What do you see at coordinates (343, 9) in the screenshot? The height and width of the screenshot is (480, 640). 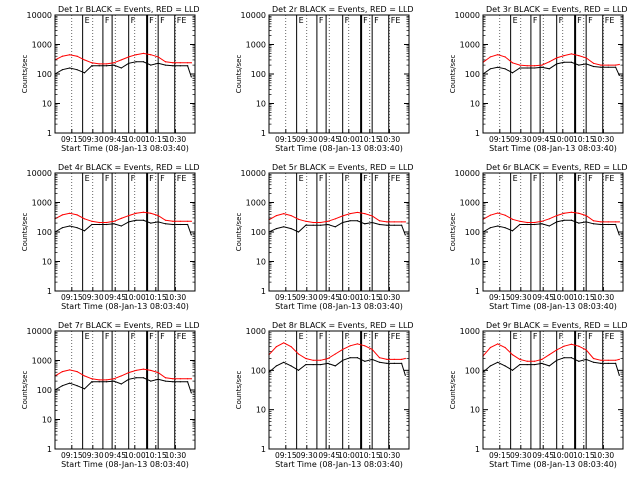 I see `panel-title: Det 2r BLACK = Events, RED = LLD` at bounding box center [343, 9].